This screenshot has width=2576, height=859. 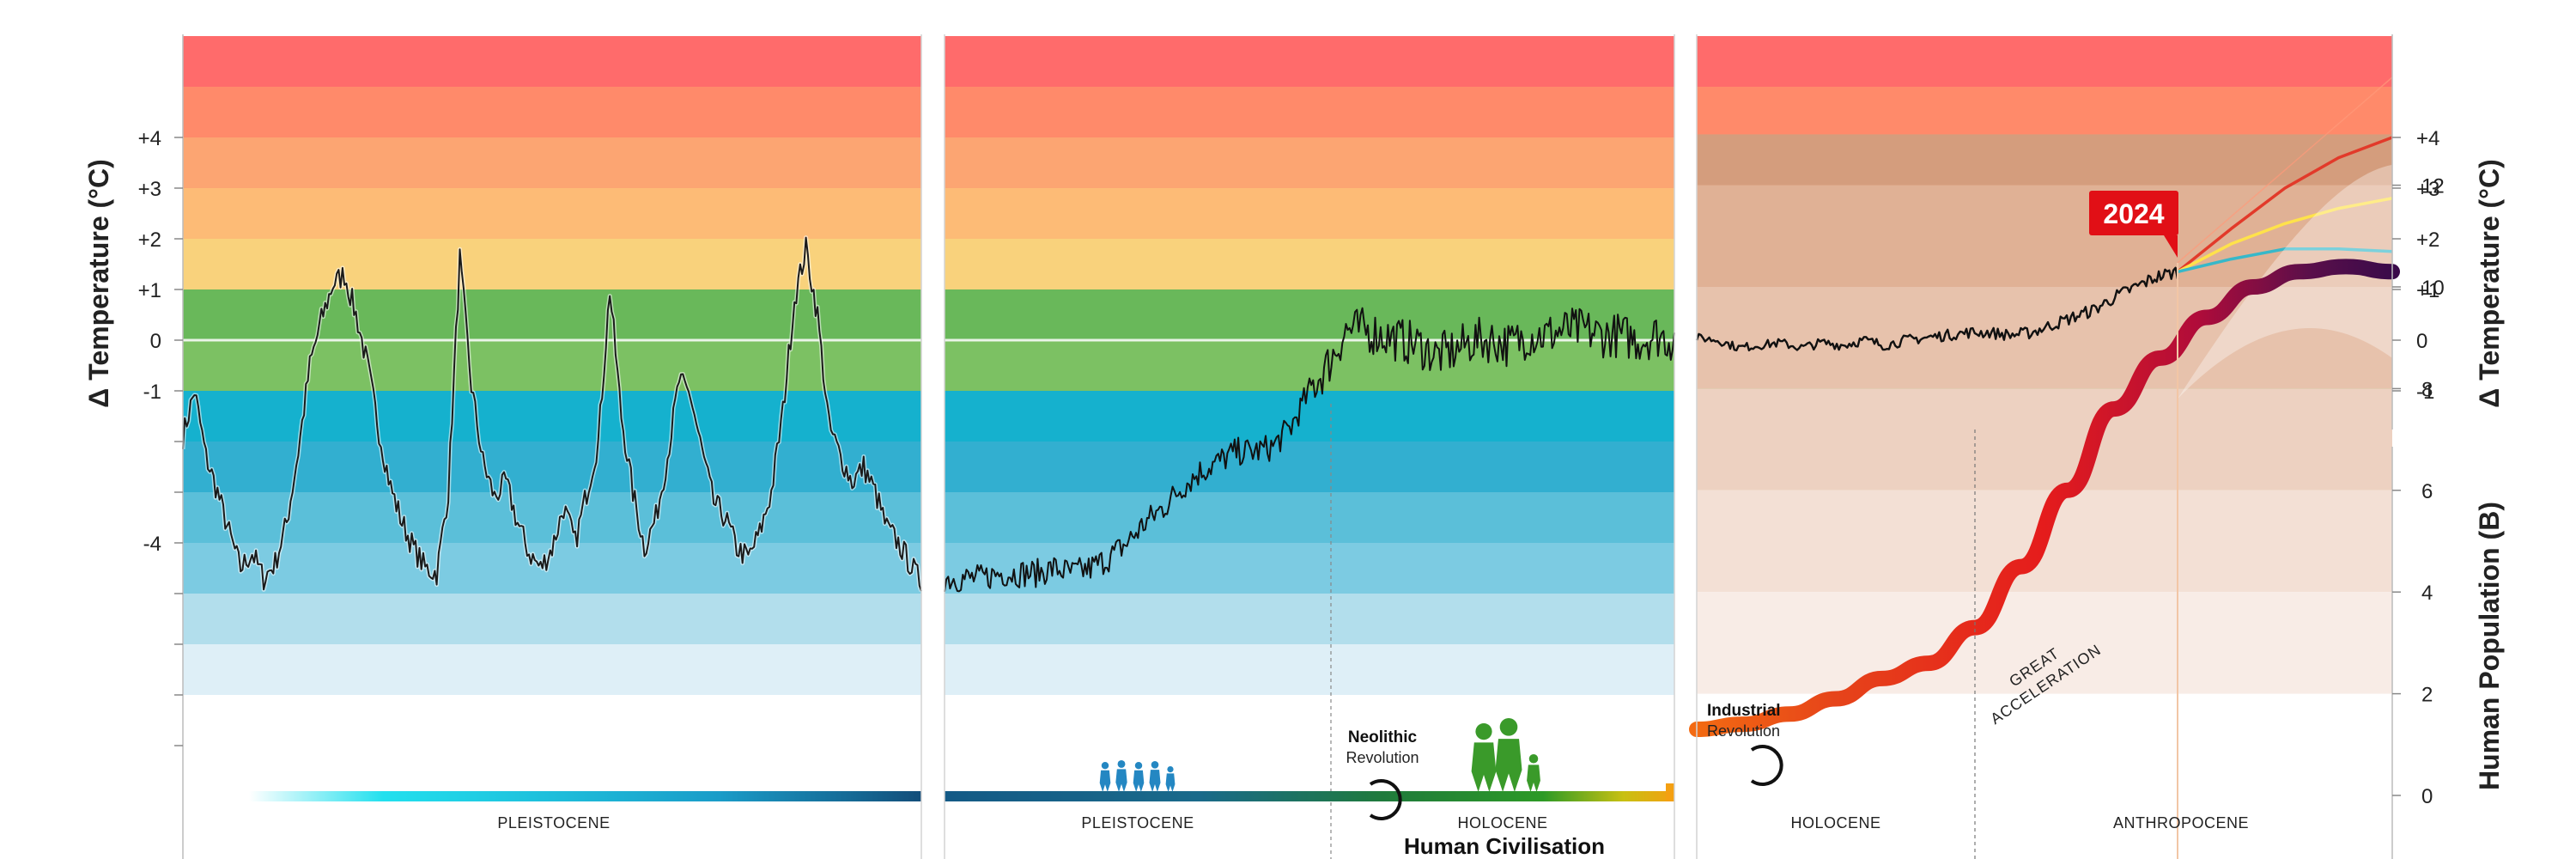 I want to click on right-temp-tick-label: 0, so click(x=2421, y=342).